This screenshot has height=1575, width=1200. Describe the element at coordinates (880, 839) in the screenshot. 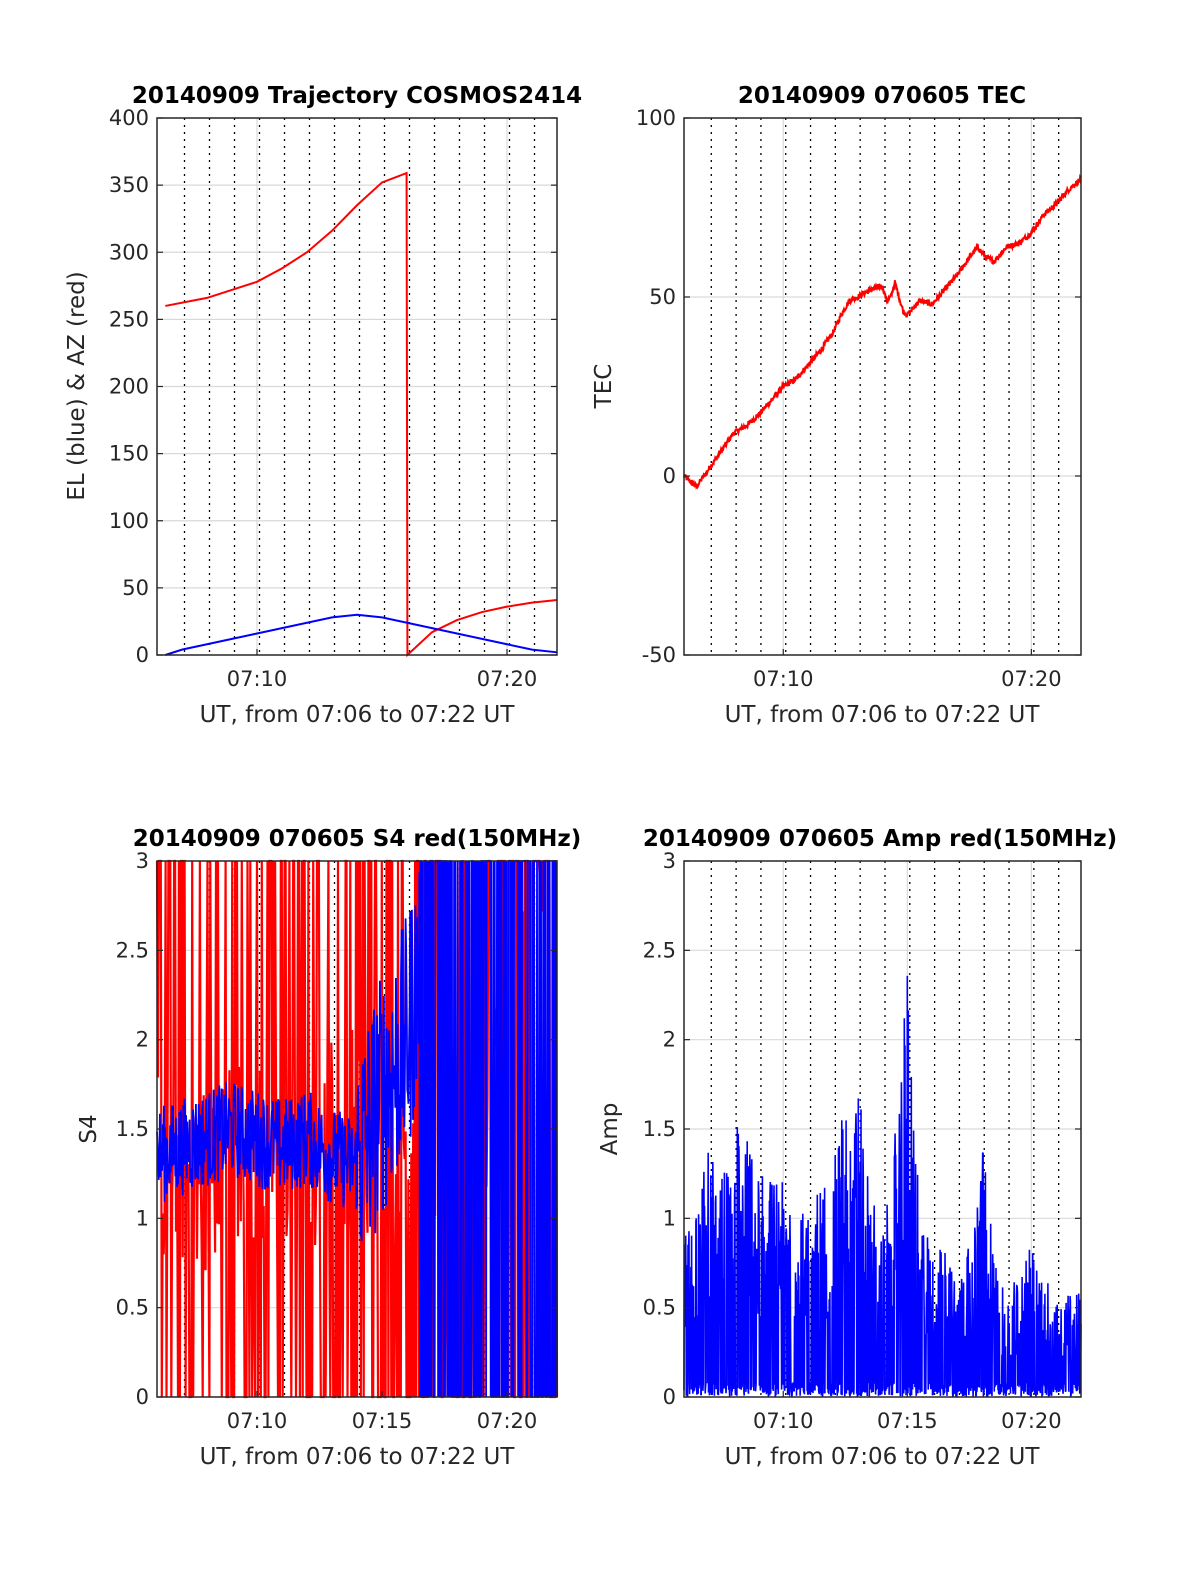

I see `chart-title: 20140909 070605 Amp red(150MHz)` at that location.